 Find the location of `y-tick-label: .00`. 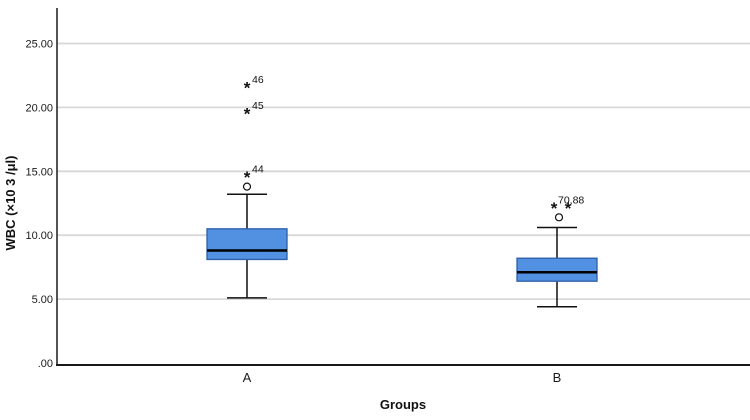

y-tick-label: .00 is located at coordinates (45, 364).